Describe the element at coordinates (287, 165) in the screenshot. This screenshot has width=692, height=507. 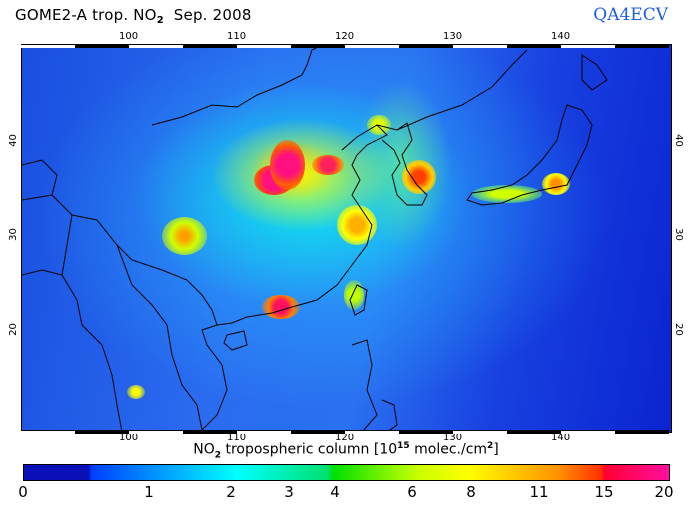
I see `hotspot-beijing` at that location.